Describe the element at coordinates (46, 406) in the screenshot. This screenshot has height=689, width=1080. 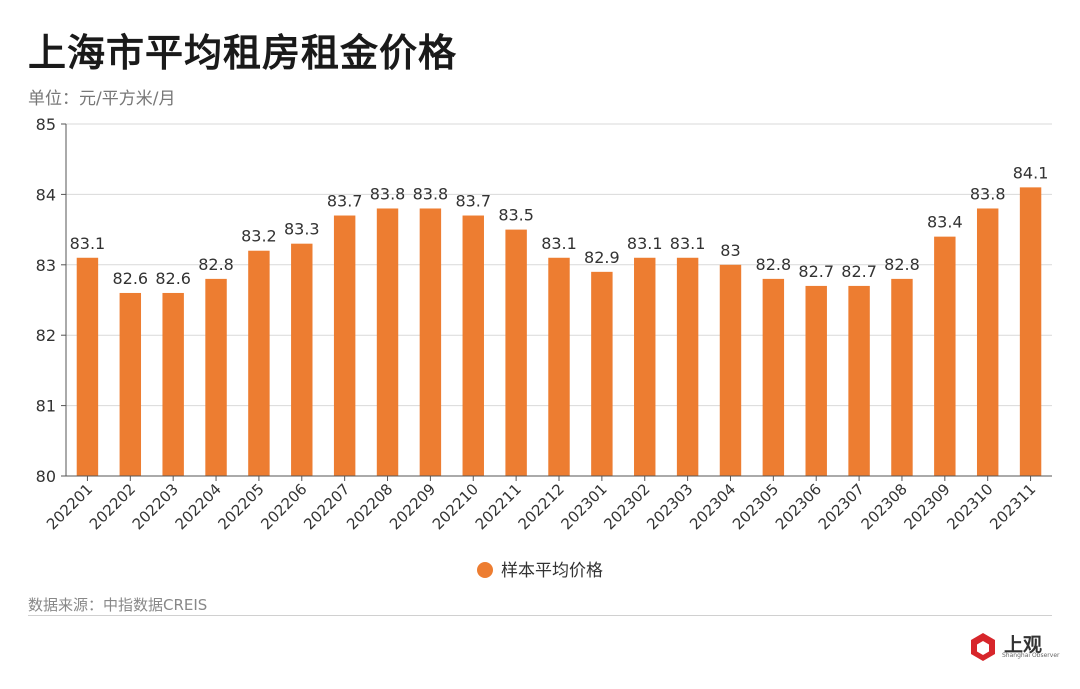
I see `y-tick-label: 81` at that location.